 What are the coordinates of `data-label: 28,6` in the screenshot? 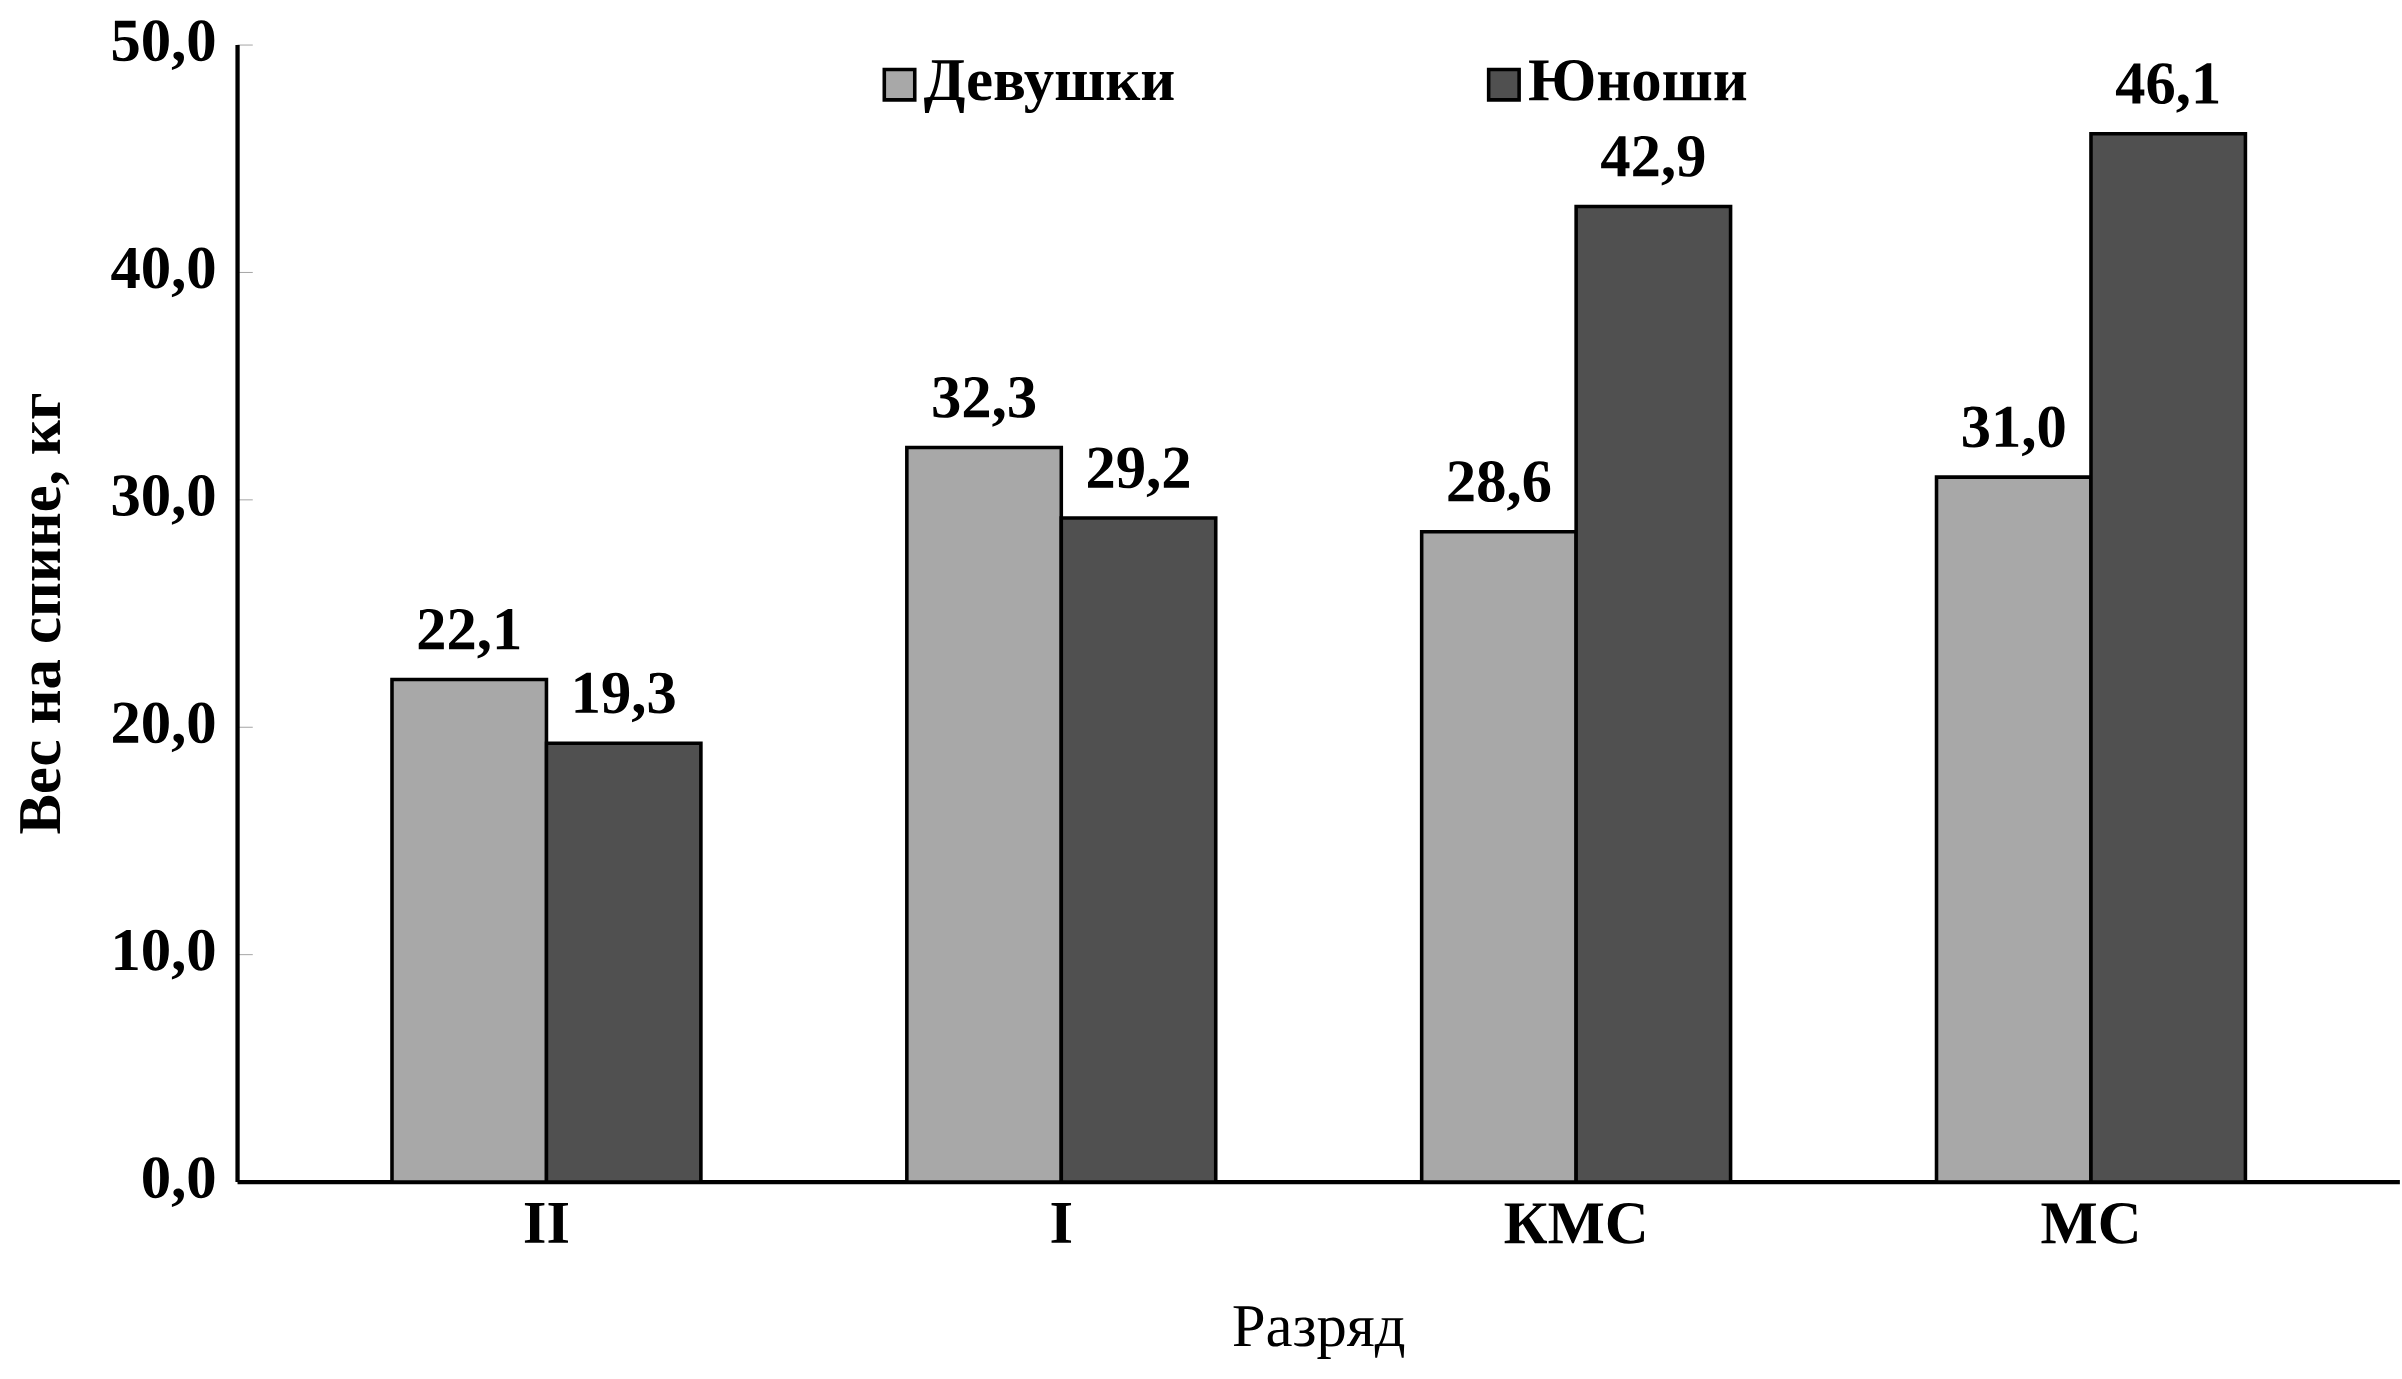 It's located at (1499, 485).